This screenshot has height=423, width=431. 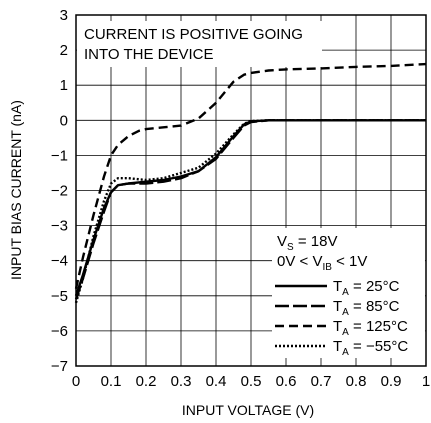 I want to click on x-tick-label: 0.5, so click(x=251, y=381).